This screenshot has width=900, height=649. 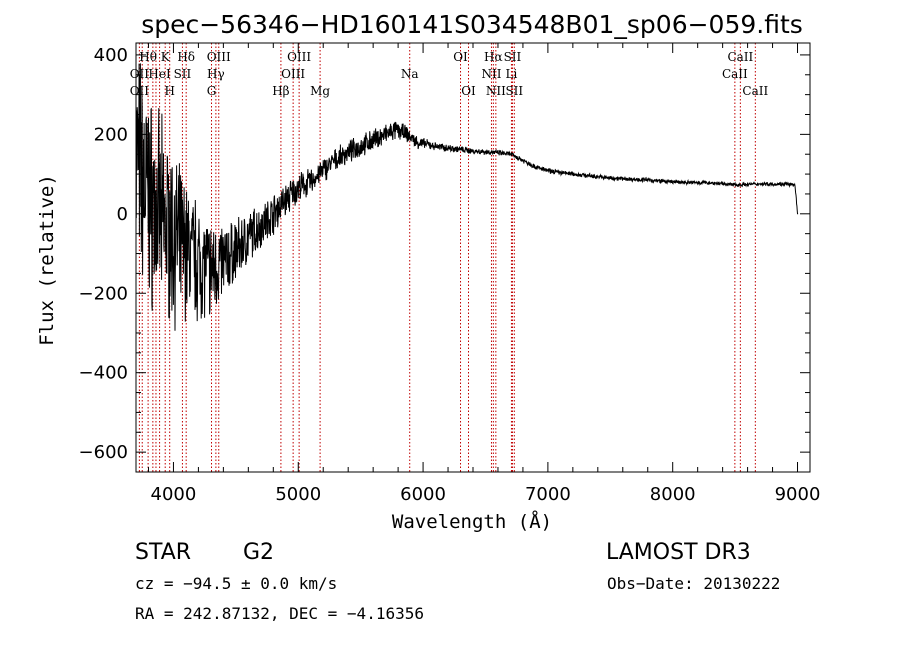 What do you see at coordinates (693, 583) in the screenshot?
I see `obs-date: Obs−Date: 20130222` at bounding box center [693, 583].